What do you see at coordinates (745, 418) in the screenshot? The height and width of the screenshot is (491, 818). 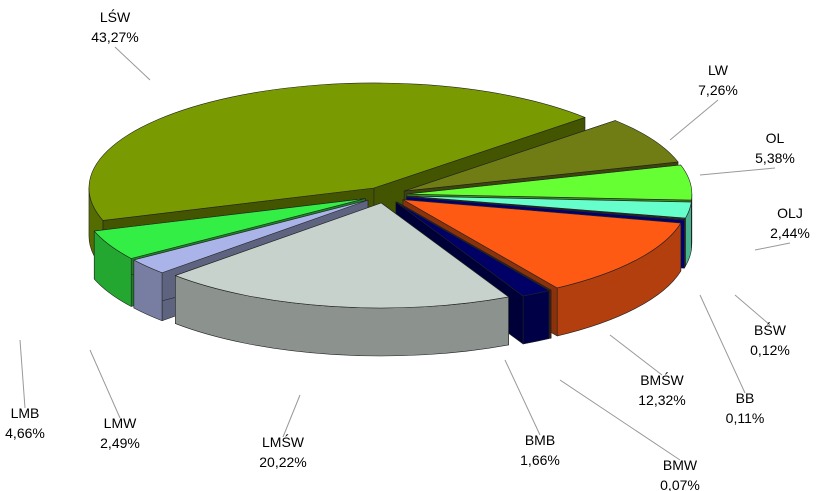 I see `slice-value-label: 0,11%` at bounding box center [745, 418].